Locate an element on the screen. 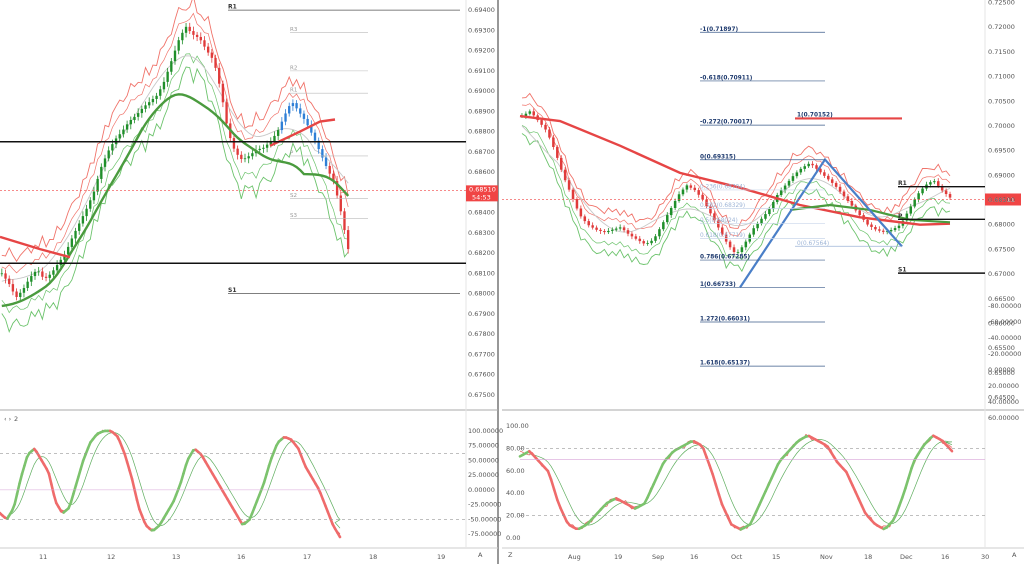  left-y-tick-label: 0.68400 is located at coordinates (481, 213).